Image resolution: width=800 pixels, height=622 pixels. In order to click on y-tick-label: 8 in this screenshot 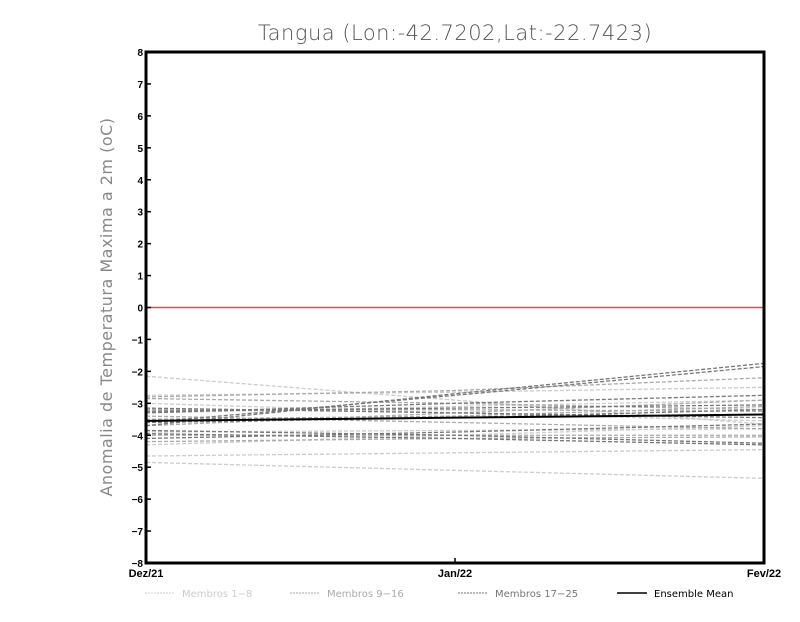, I will do `click(140, 53)`.